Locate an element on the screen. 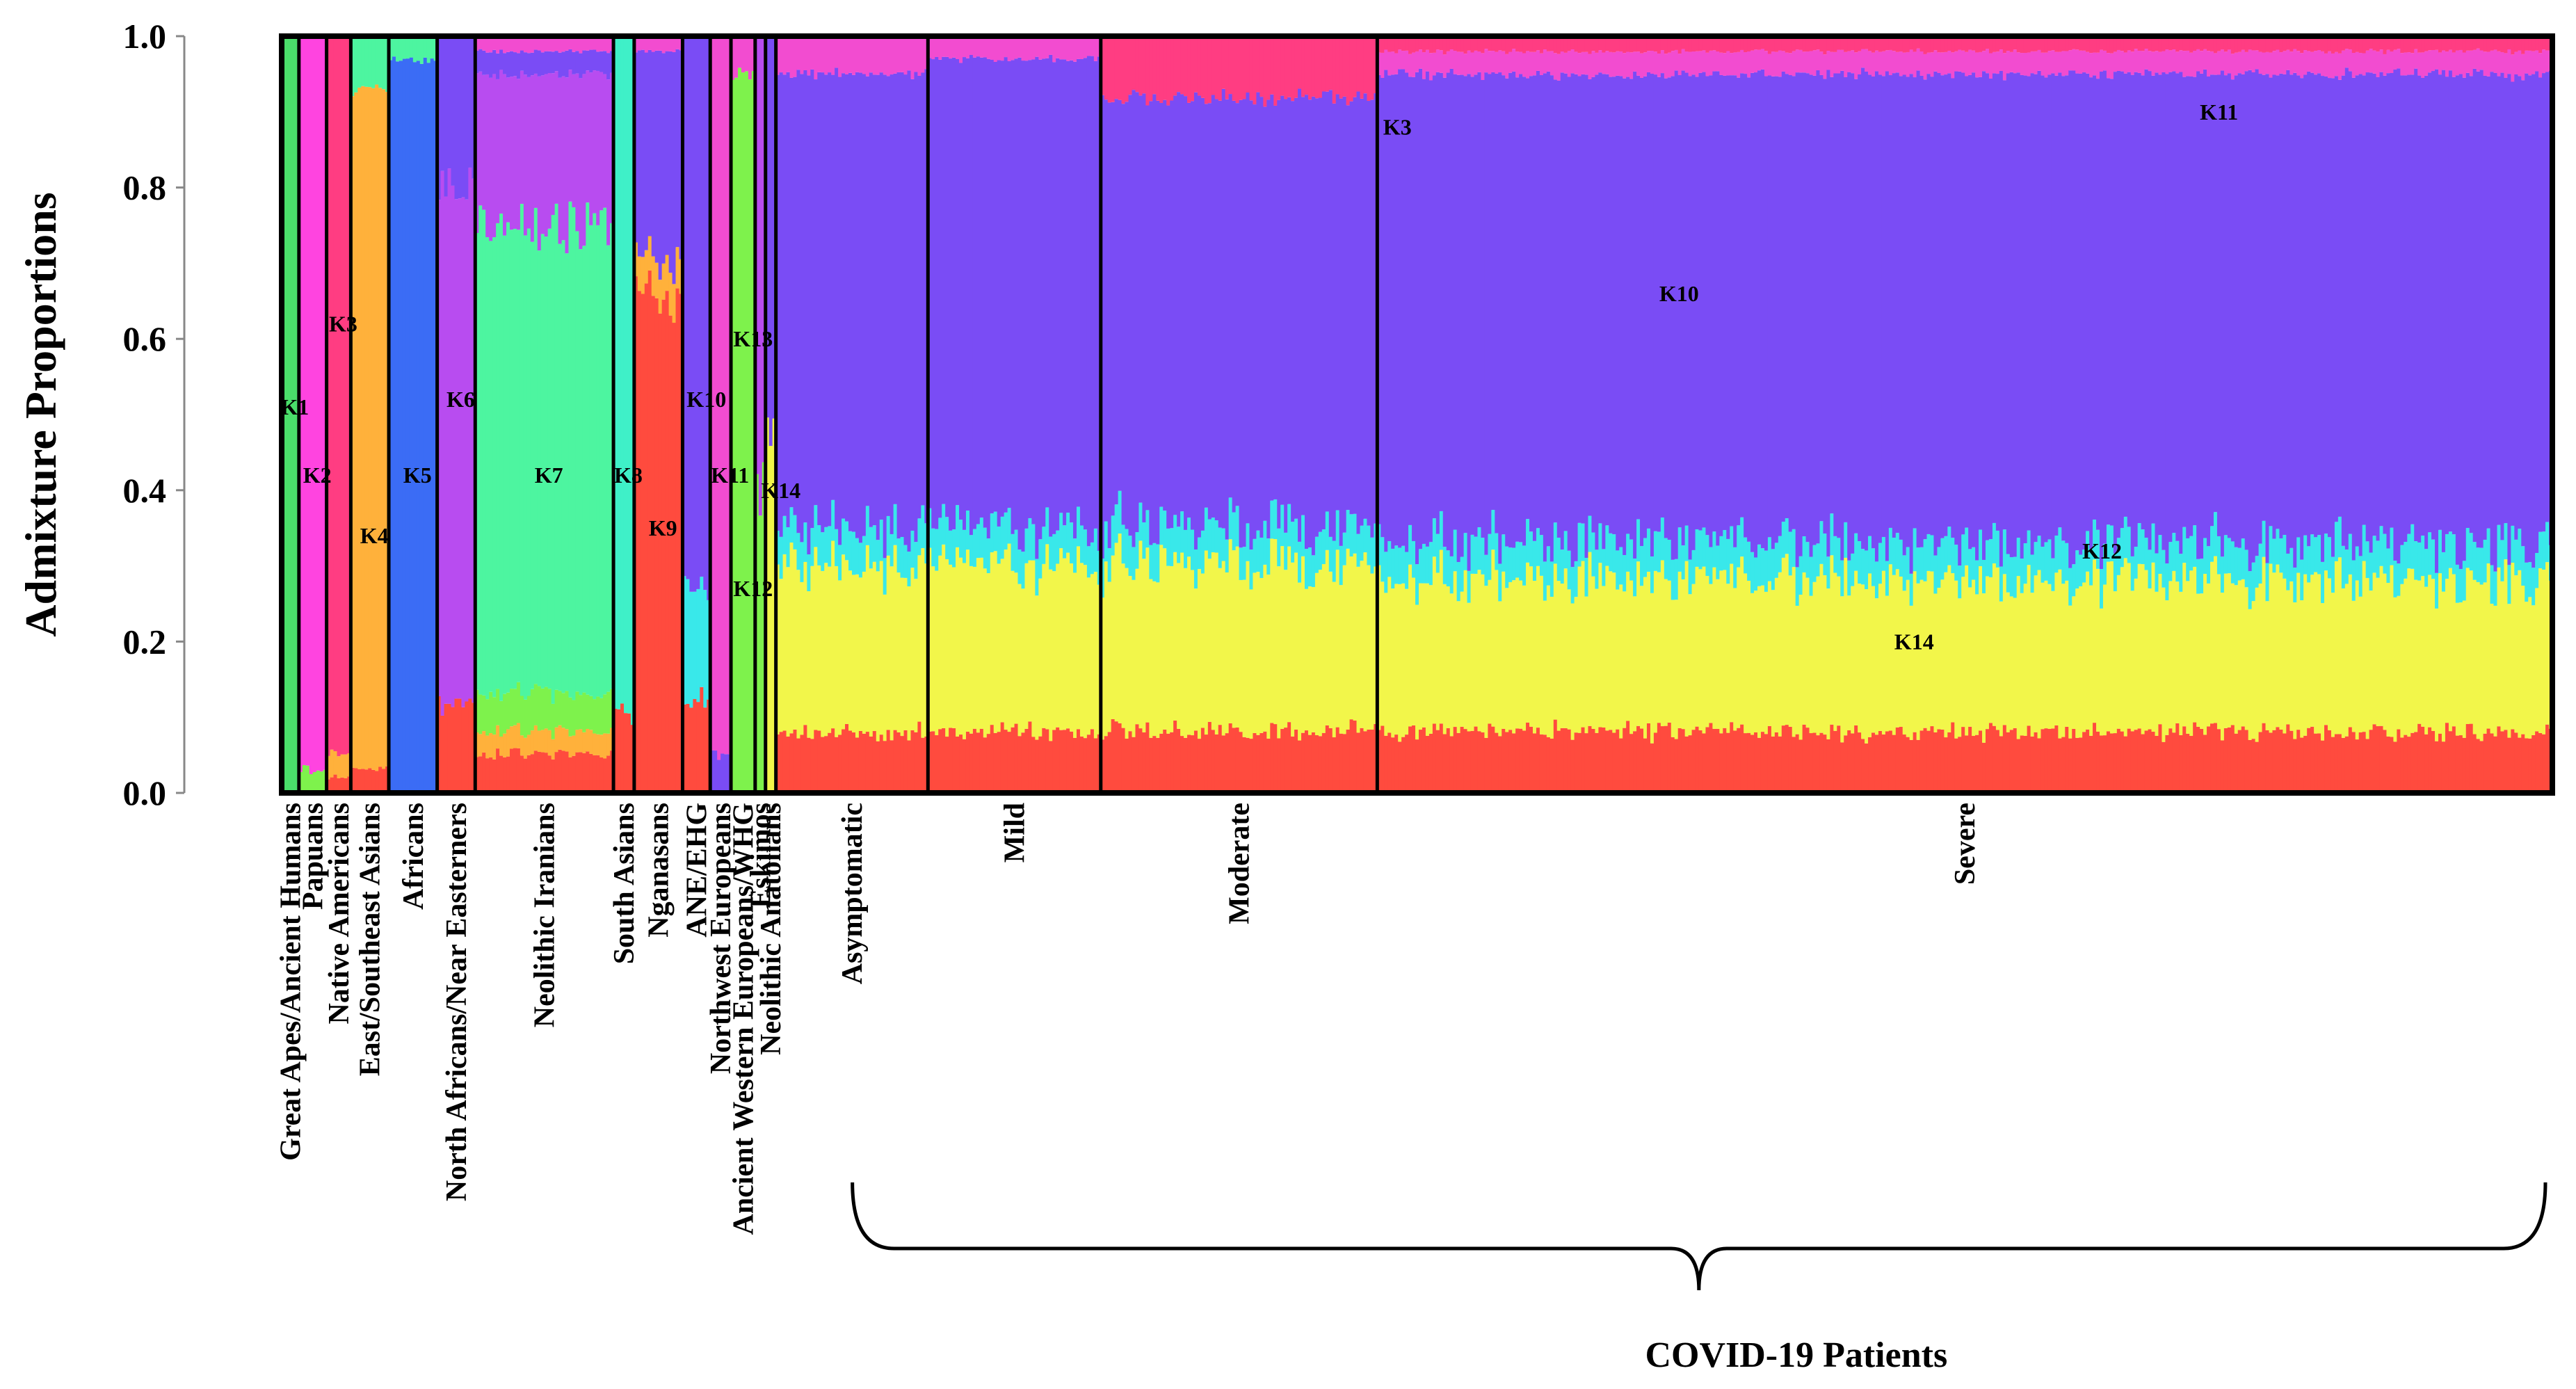 This screenshot has height=1389, width=2576. admixture-segment-k13 is located at coordinates (605, 714).